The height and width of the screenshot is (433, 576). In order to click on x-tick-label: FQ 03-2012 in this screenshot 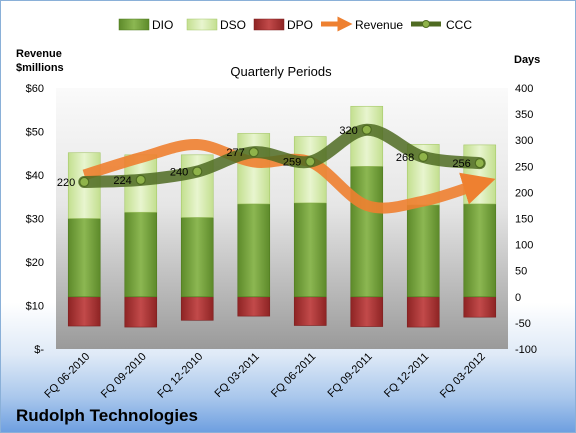, I will do `click(463, 376)`.